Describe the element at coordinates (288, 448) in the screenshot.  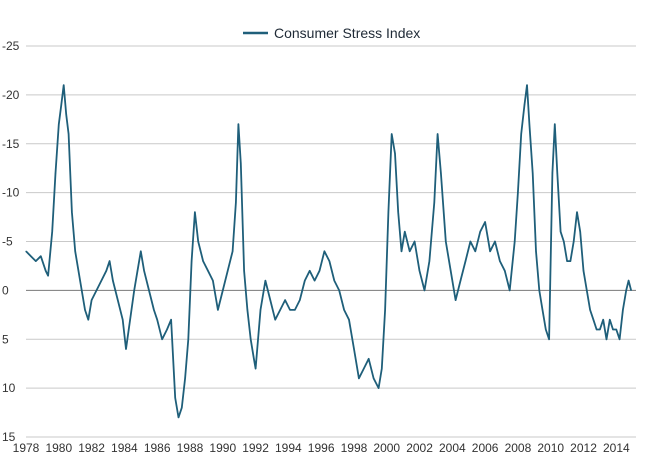
I see `x-tick-label: 1994` at that location.